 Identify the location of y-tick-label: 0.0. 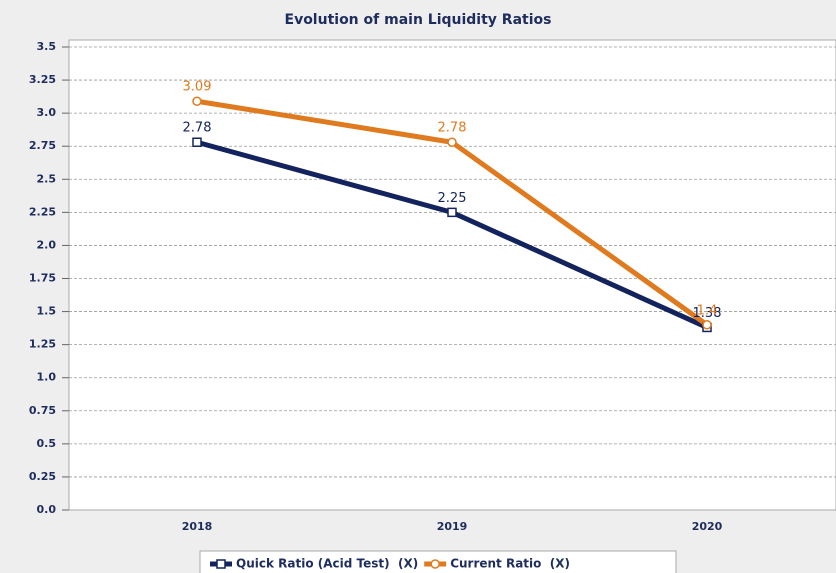
(47, 509).